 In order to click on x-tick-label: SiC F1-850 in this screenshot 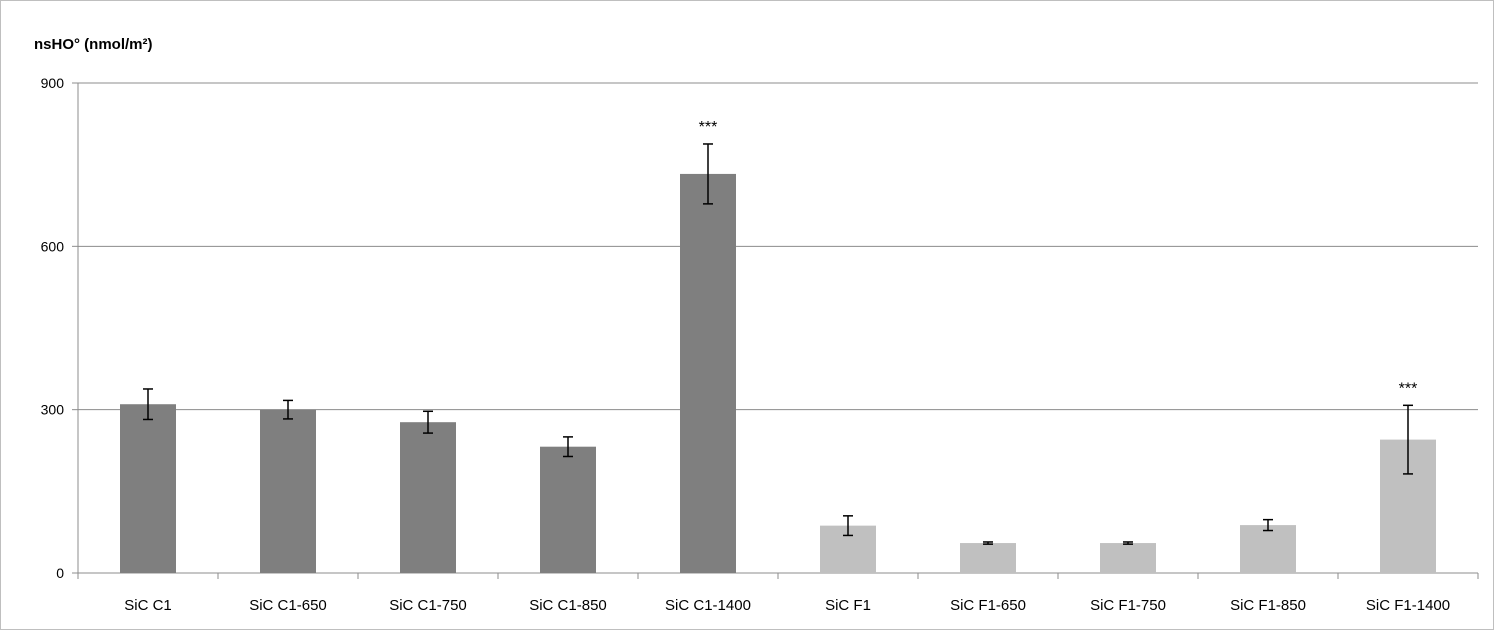, I will do `click(1268, 605)`.